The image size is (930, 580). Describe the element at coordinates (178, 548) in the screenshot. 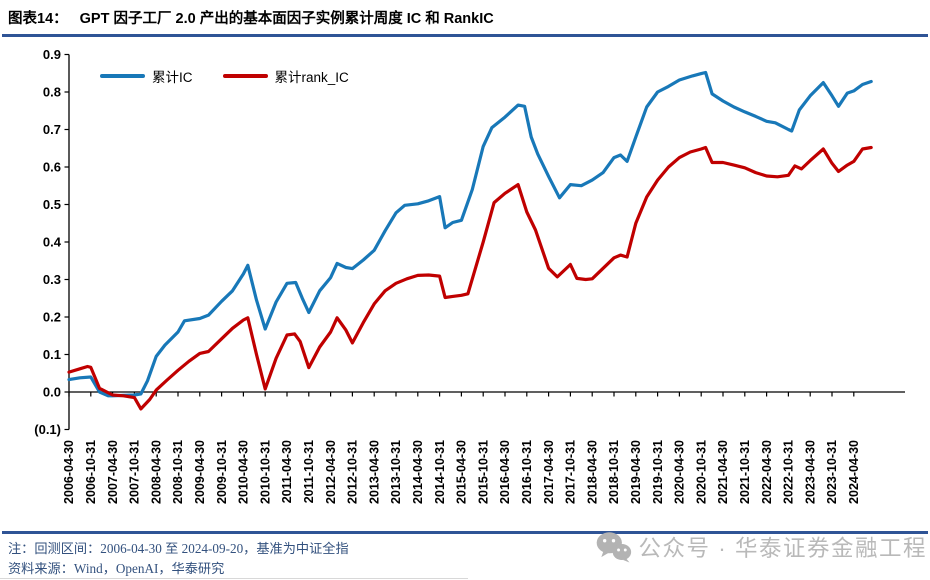

I see `backtest-note: 注：回测区间：2006-04-30 至 2024-09-20，基准为中证全指` at that location.